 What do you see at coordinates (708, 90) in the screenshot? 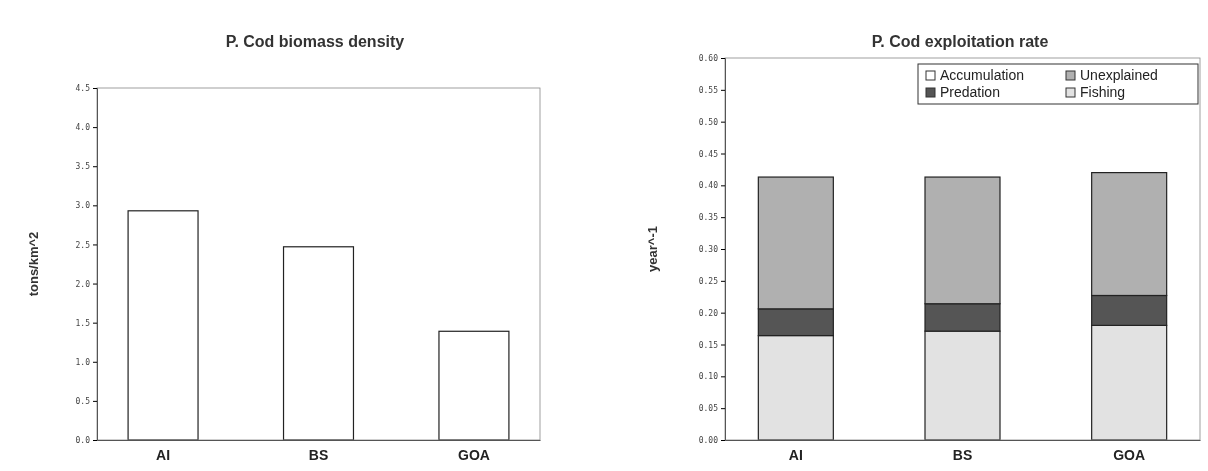
I see `y-tick-label: 0.55` at bounding box center [708, 90].